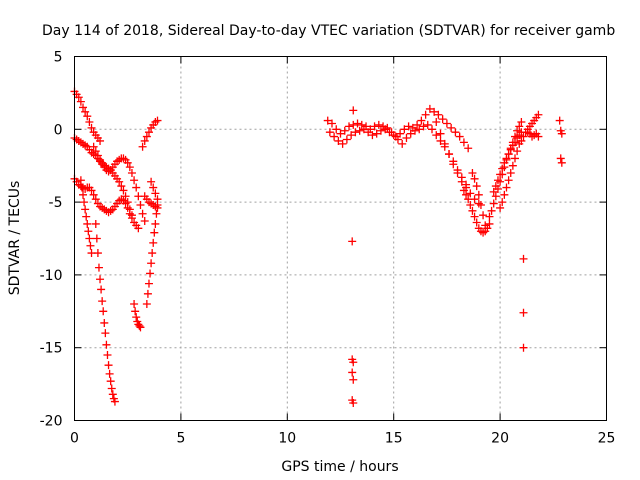  Describe the element at coordinates (15, 238) in the screenshot. I see `y-axis-label: SDTVAR / TECUs` at that location.